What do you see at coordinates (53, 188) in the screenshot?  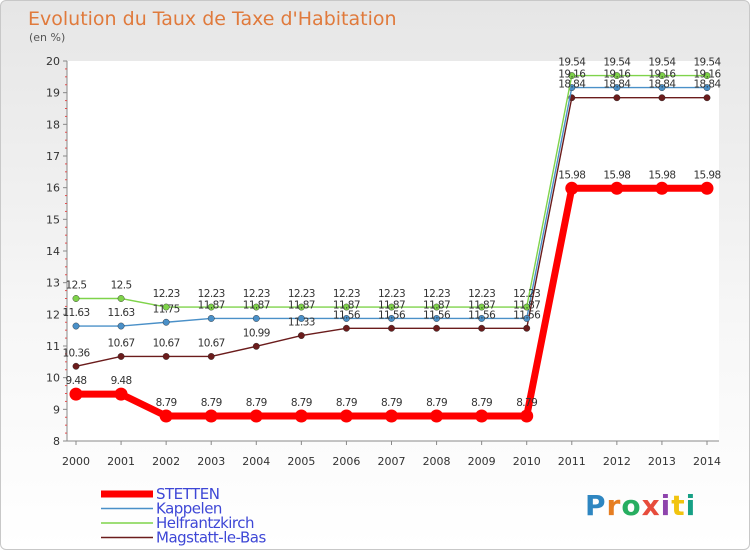 I see `y-tick-label: 16` at bounding box center [53, 188].